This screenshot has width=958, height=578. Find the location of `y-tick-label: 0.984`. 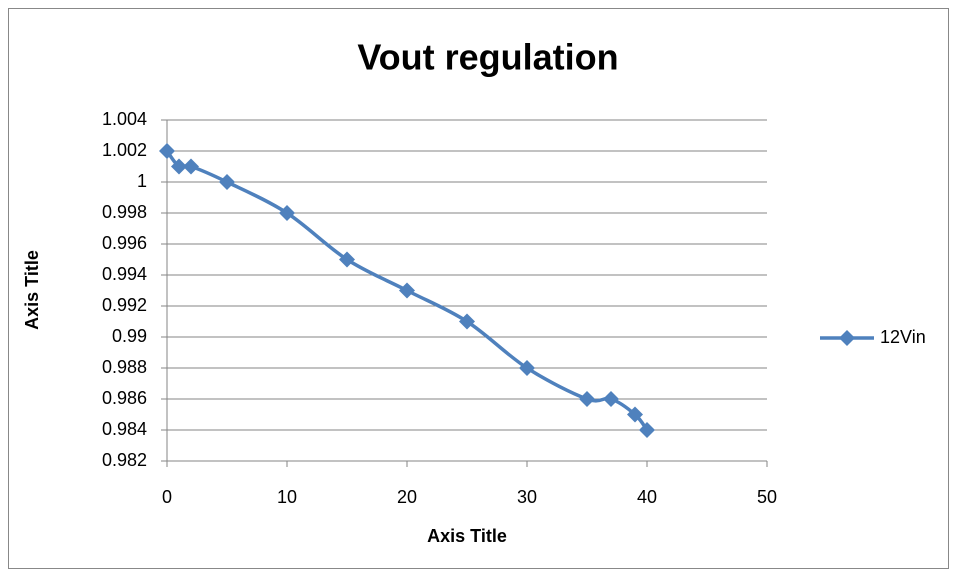

y-tick-label: 0.984 is located at coordinates (124, 429).